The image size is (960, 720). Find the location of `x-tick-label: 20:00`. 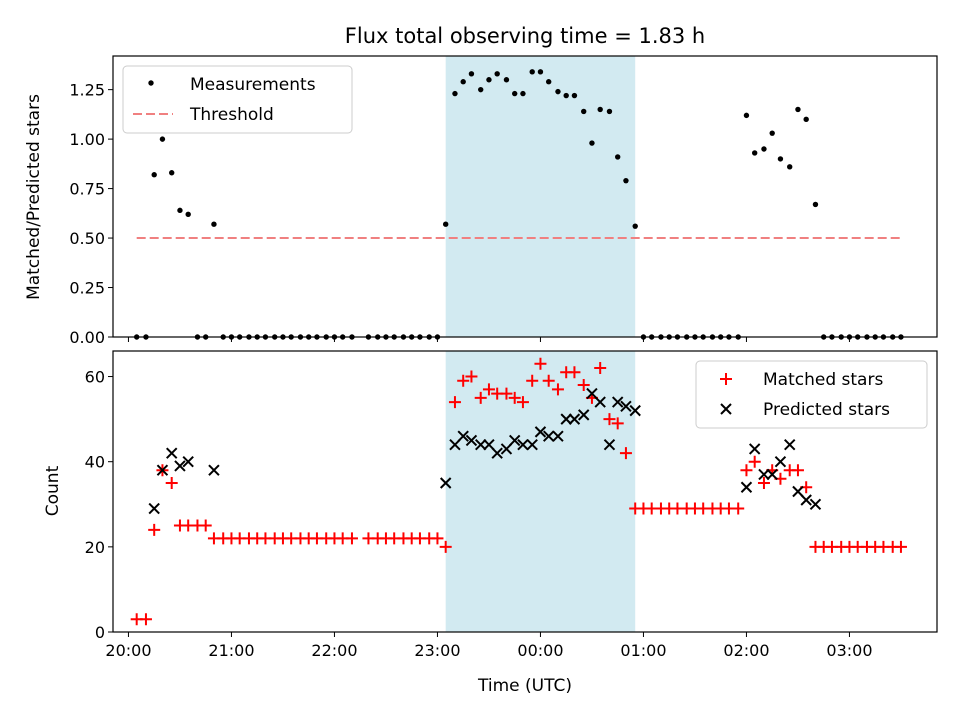

x-tick-label: 20:00 is located at coordinates (128, 650).